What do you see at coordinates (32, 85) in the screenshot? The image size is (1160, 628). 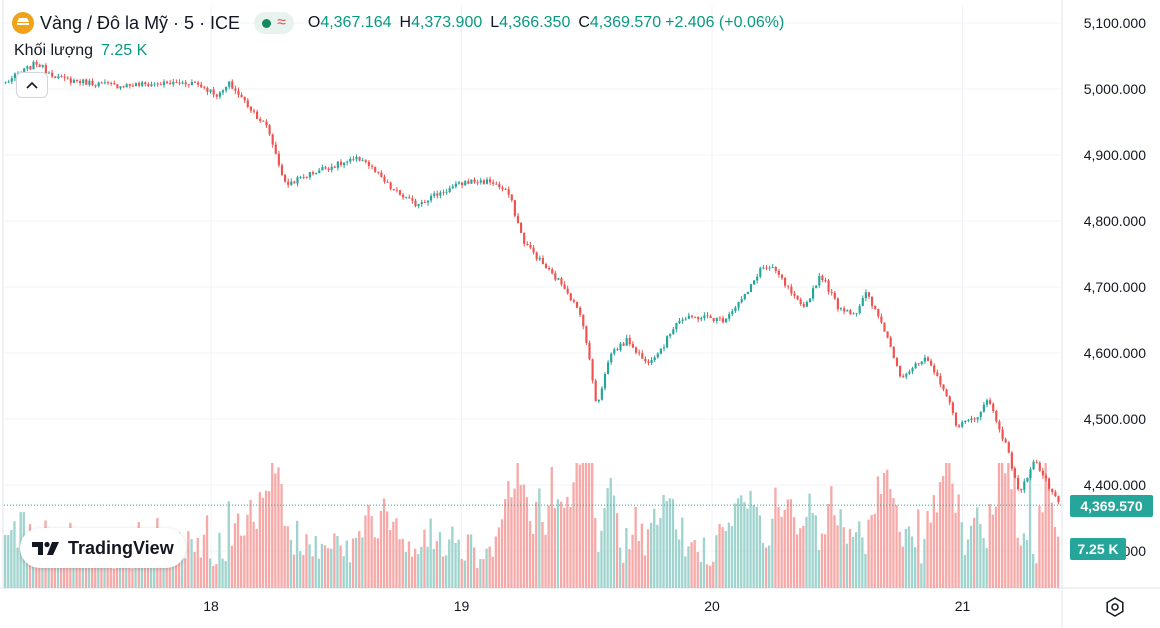 I see `collapse-legend-button` at bounding box center [32, 85].